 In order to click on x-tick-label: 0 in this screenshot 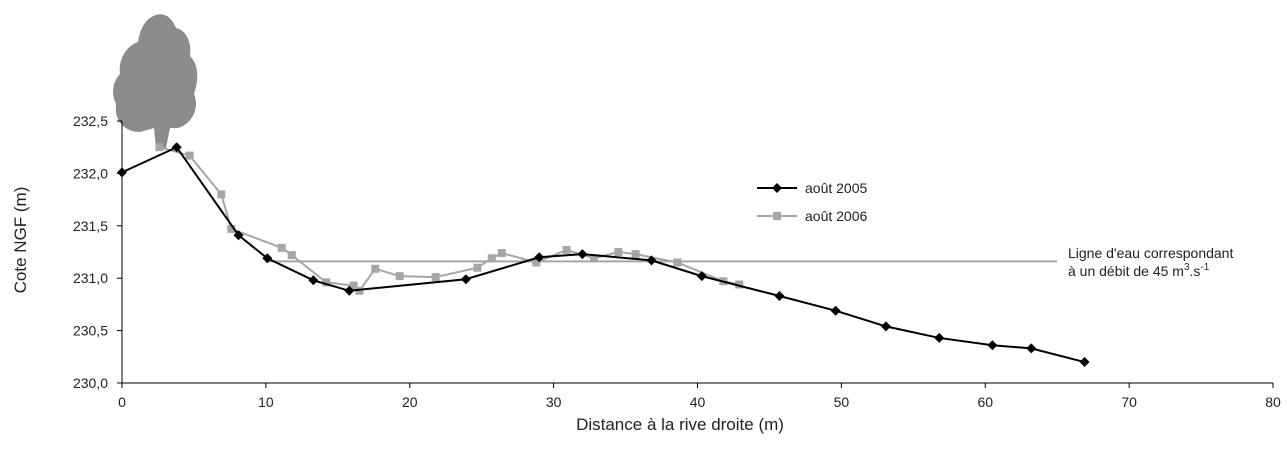, I will do `click(122, 402)`.